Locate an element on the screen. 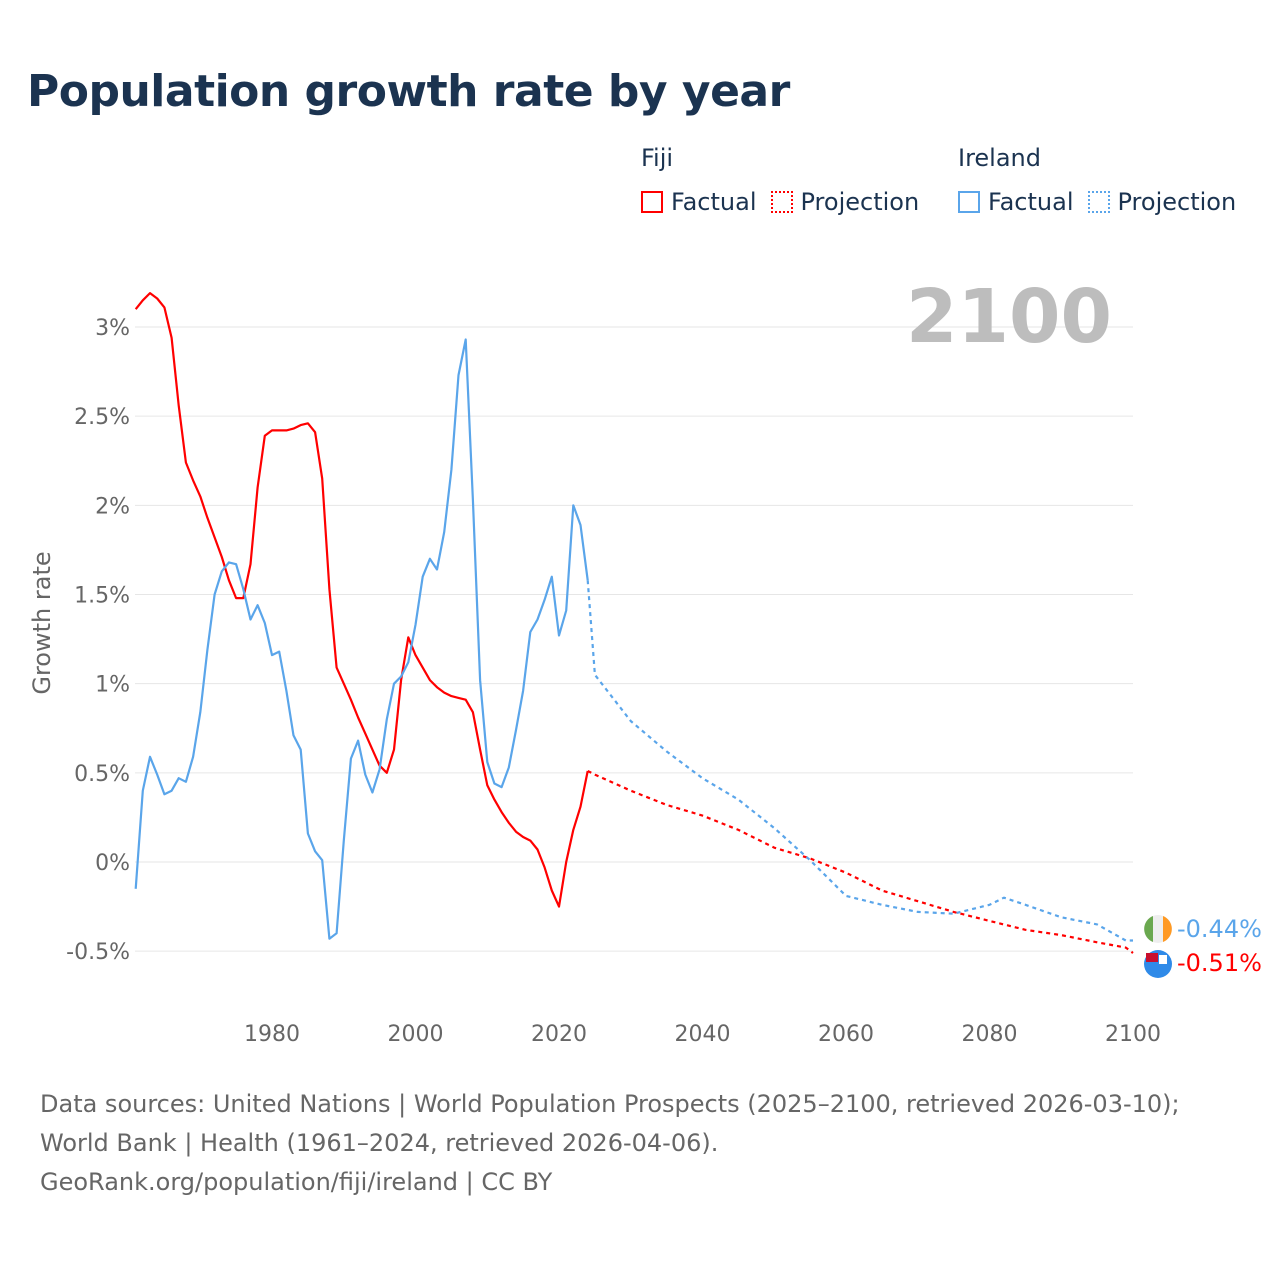  legend-fiji-factual: Factual is located at coordinates (699, 202).